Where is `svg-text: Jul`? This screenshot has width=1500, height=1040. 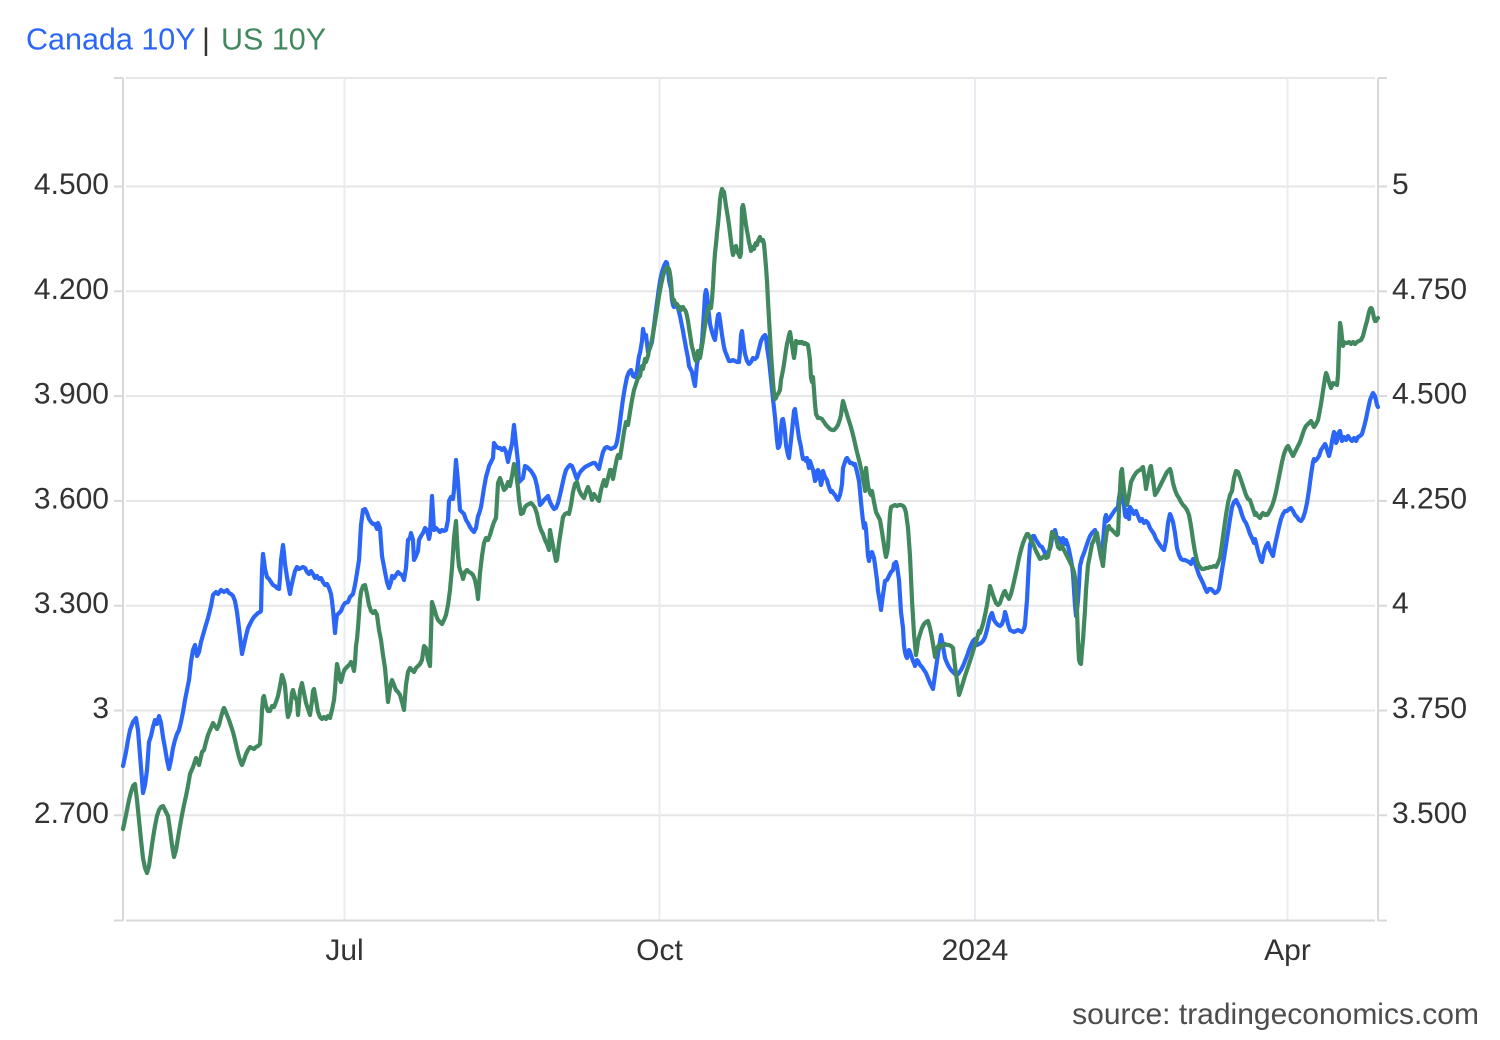 svg-text: Jul is located at coordinates (344, 950).